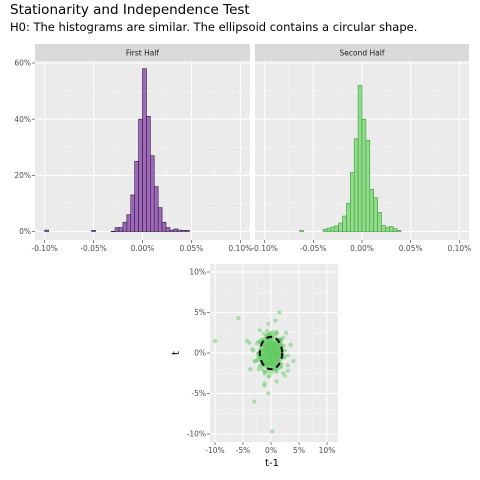 The height and width of the screenshot is (480, 480). I want to click on bars-second-half, so click(350, 158).